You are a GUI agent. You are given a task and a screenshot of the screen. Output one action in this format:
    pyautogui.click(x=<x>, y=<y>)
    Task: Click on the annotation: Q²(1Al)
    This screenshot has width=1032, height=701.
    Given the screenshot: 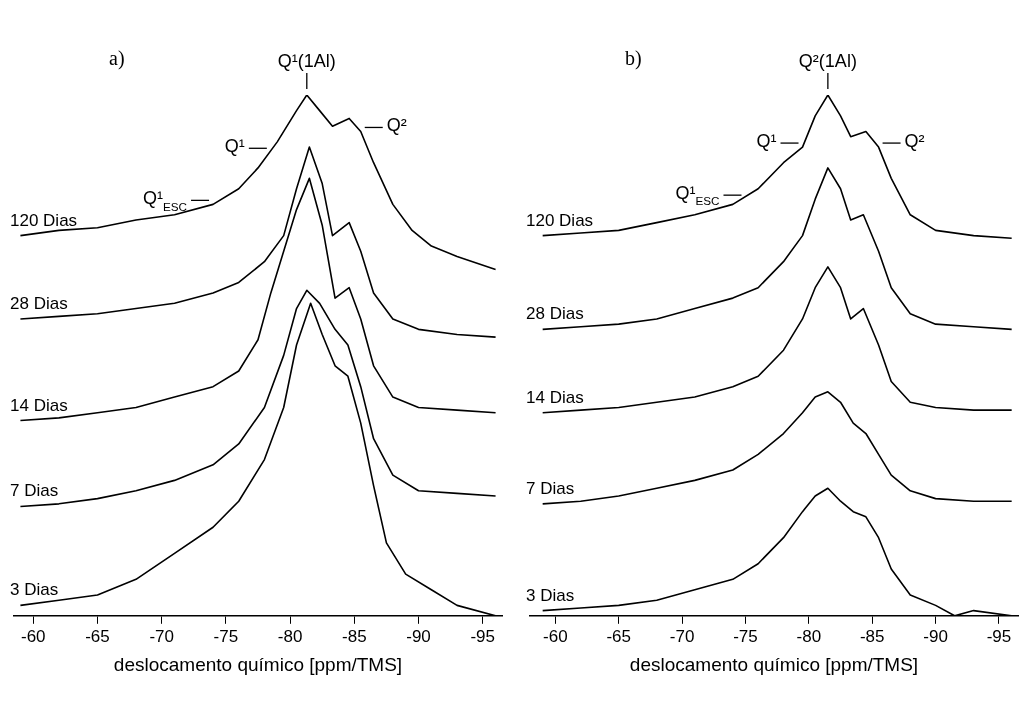 What is the action you would take?
    pyautogui.click(x=827, y=61)
    